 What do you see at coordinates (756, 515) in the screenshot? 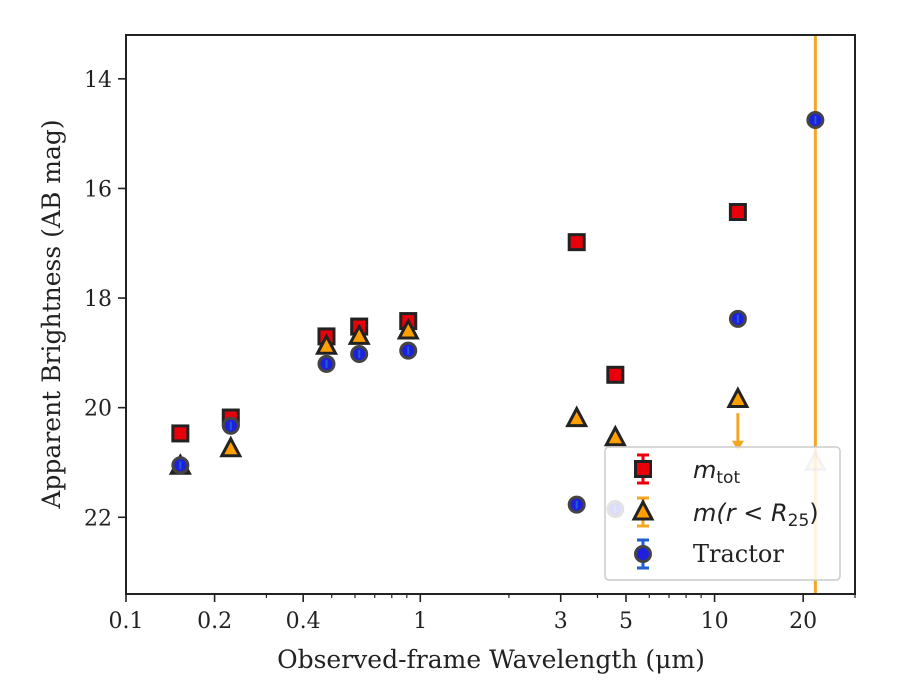
I see `legend-label-m-r25: m(r < R25)` at bounding box center [756, 515].